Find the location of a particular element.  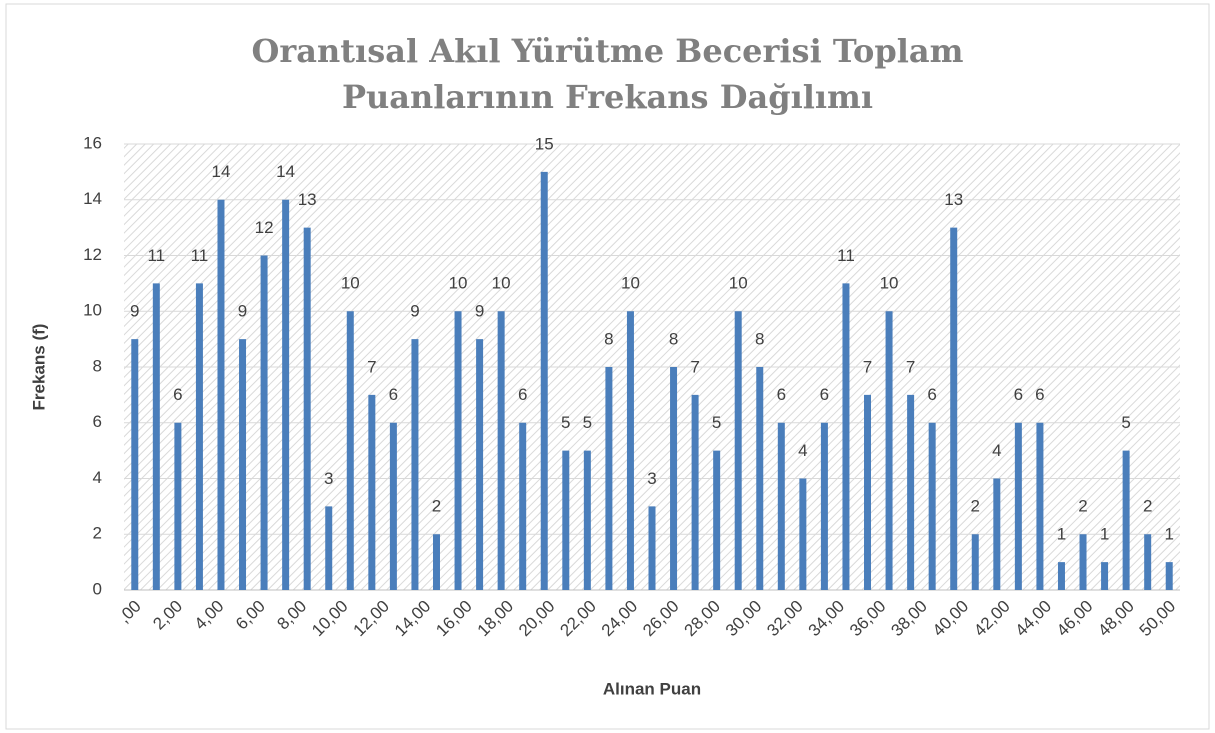

y-tick-label: 4 is located at coordinates (97, 477).